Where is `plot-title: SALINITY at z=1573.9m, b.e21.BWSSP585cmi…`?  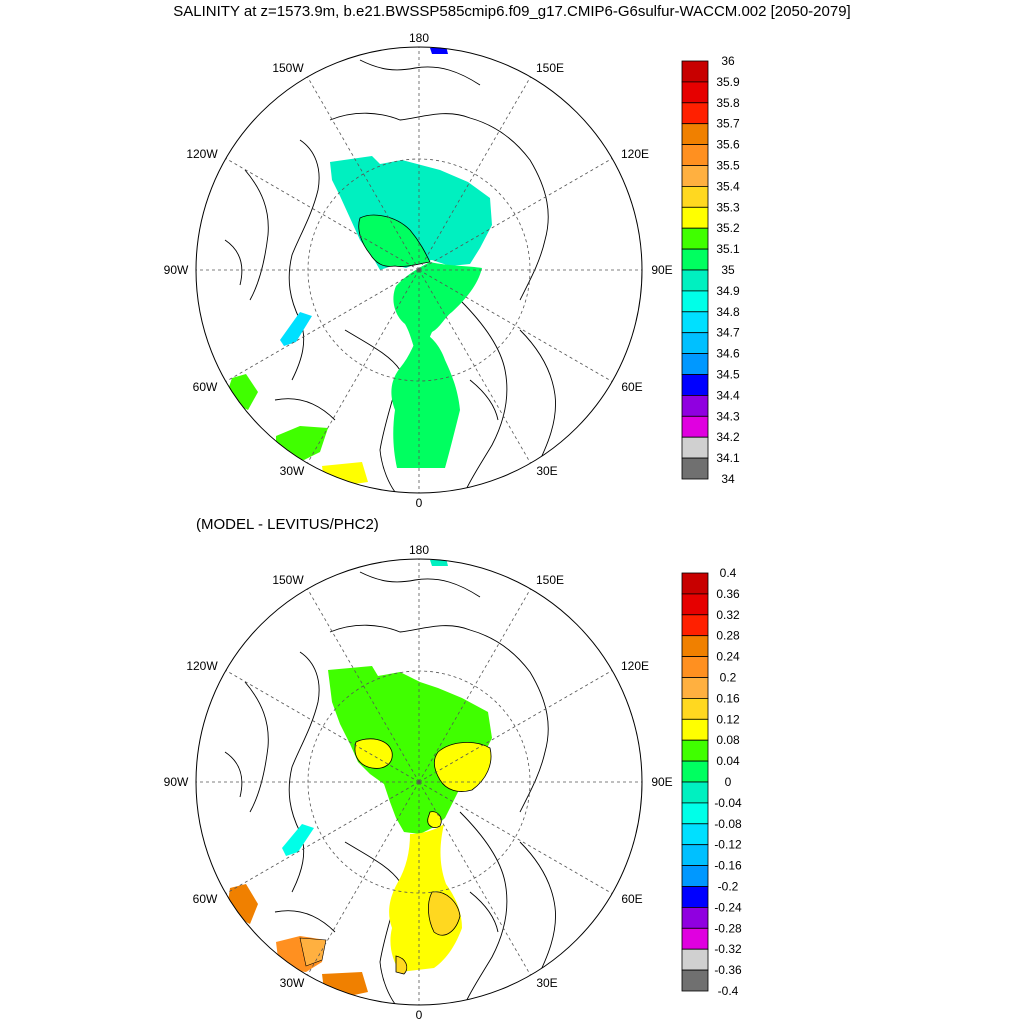
plot-title: SALINITY at z=1573.9m, b.e21.BWSSP585cmi… is located at coordinates (512, 11).